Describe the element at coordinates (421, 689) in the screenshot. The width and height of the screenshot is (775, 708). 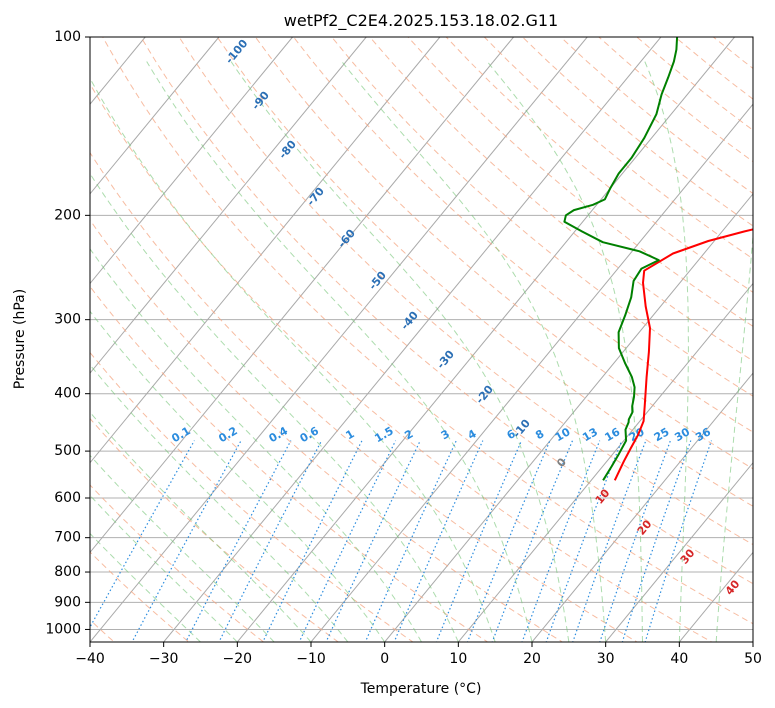
I see `x-axis-label: Temperature (°C)` at that location.